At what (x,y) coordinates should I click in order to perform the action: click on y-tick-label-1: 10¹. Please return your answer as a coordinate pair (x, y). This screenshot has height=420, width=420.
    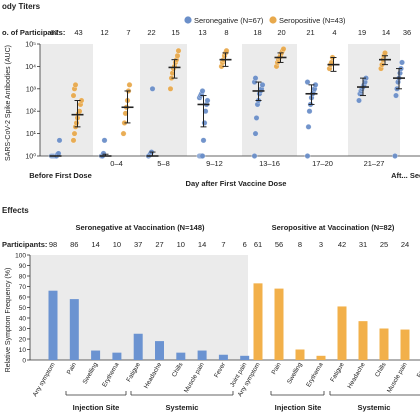
    Looking at the image, I should click on (31, 134).